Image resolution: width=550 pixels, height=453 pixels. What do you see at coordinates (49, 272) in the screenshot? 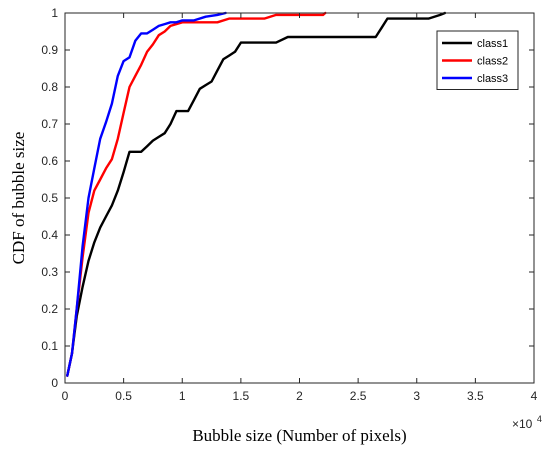
I see `y-tick-label: 0.3` at bounding box center [49, 272].